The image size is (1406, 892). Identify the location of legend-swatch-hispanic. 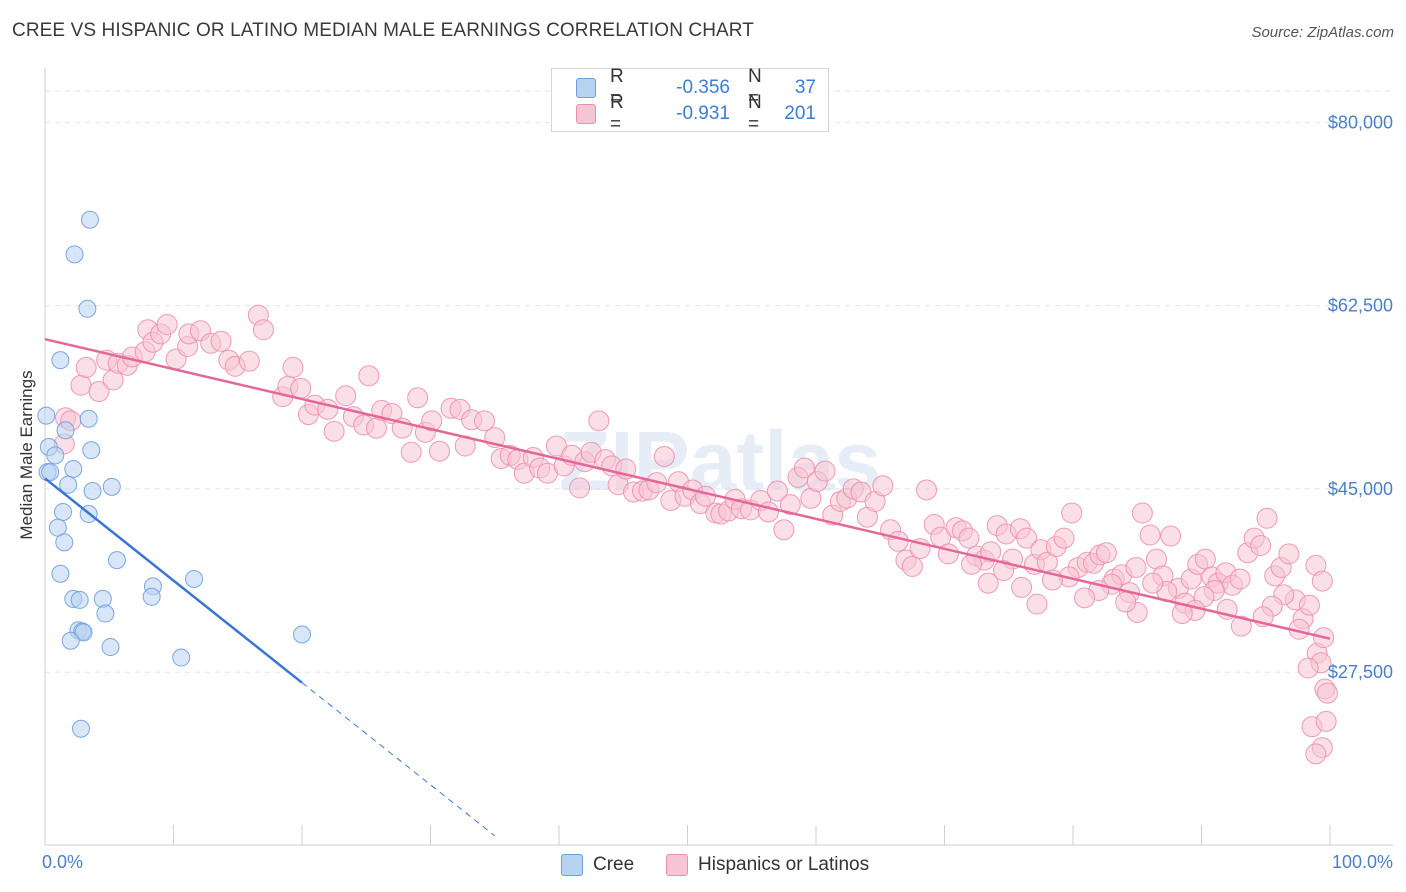
(586, 114).